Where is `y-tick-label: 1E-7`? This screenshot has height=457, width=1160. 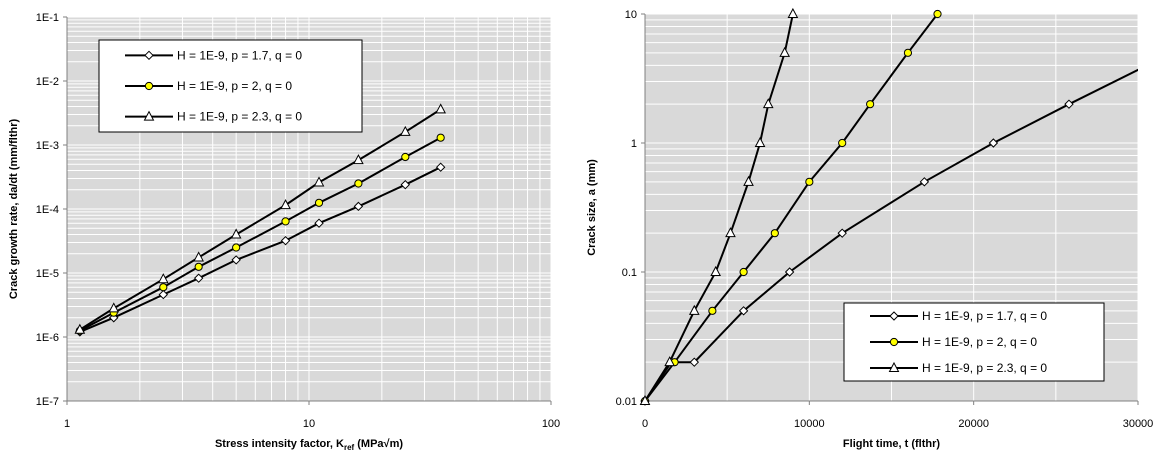
y-tick-label: 1E-7 is located at coordinates (47, 402).